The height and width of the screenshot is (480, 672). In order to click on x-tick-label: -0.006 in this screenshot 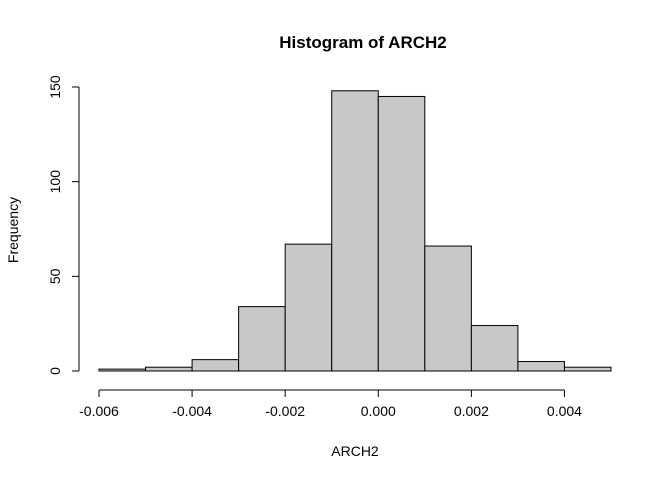, I will do `click(99, 411)`.